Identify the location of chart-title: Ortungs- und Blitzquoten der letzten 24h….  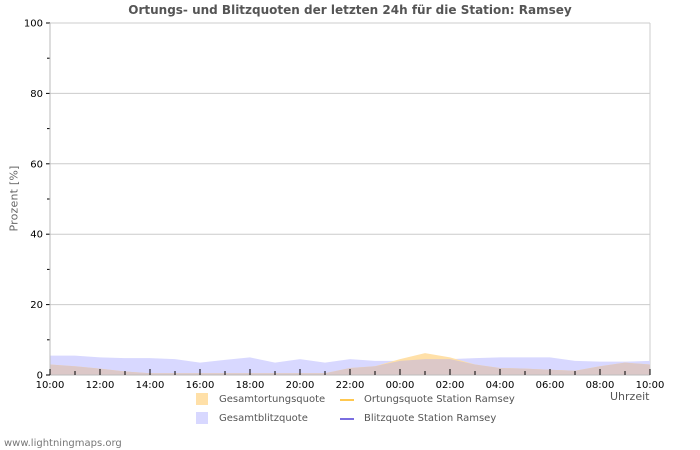
(350, 10).